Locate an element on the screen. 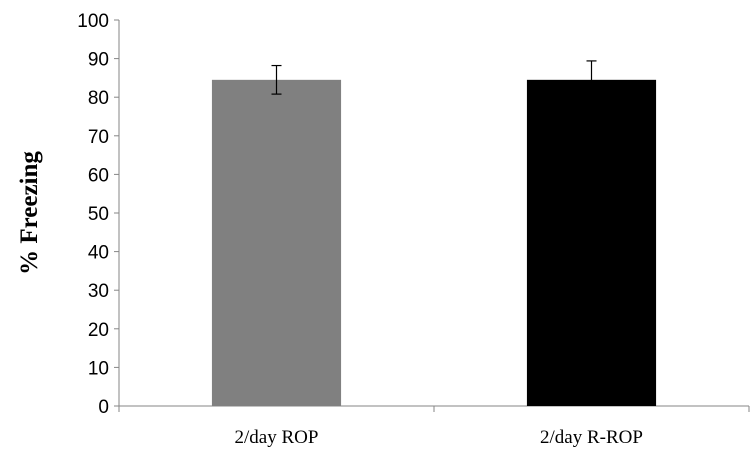 The height and width of the screenshot is (451, 751). y-tick-label: 90 is located at coordinates (98, 60).